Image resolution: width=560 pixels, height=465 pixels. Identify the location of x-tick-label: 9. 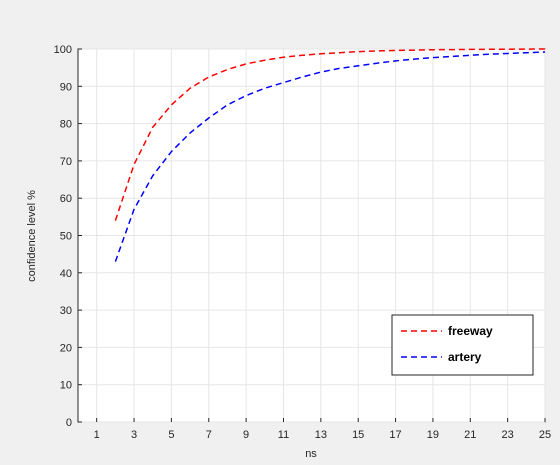
(246, 435).